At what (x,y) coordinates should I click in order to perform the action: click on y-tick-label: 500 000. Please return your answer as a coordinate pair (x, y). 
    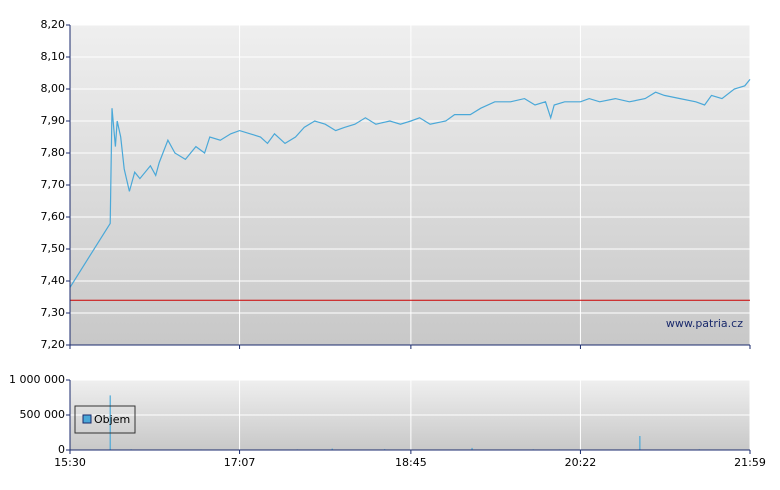
    Looking at the image, I should click on (43, 414).